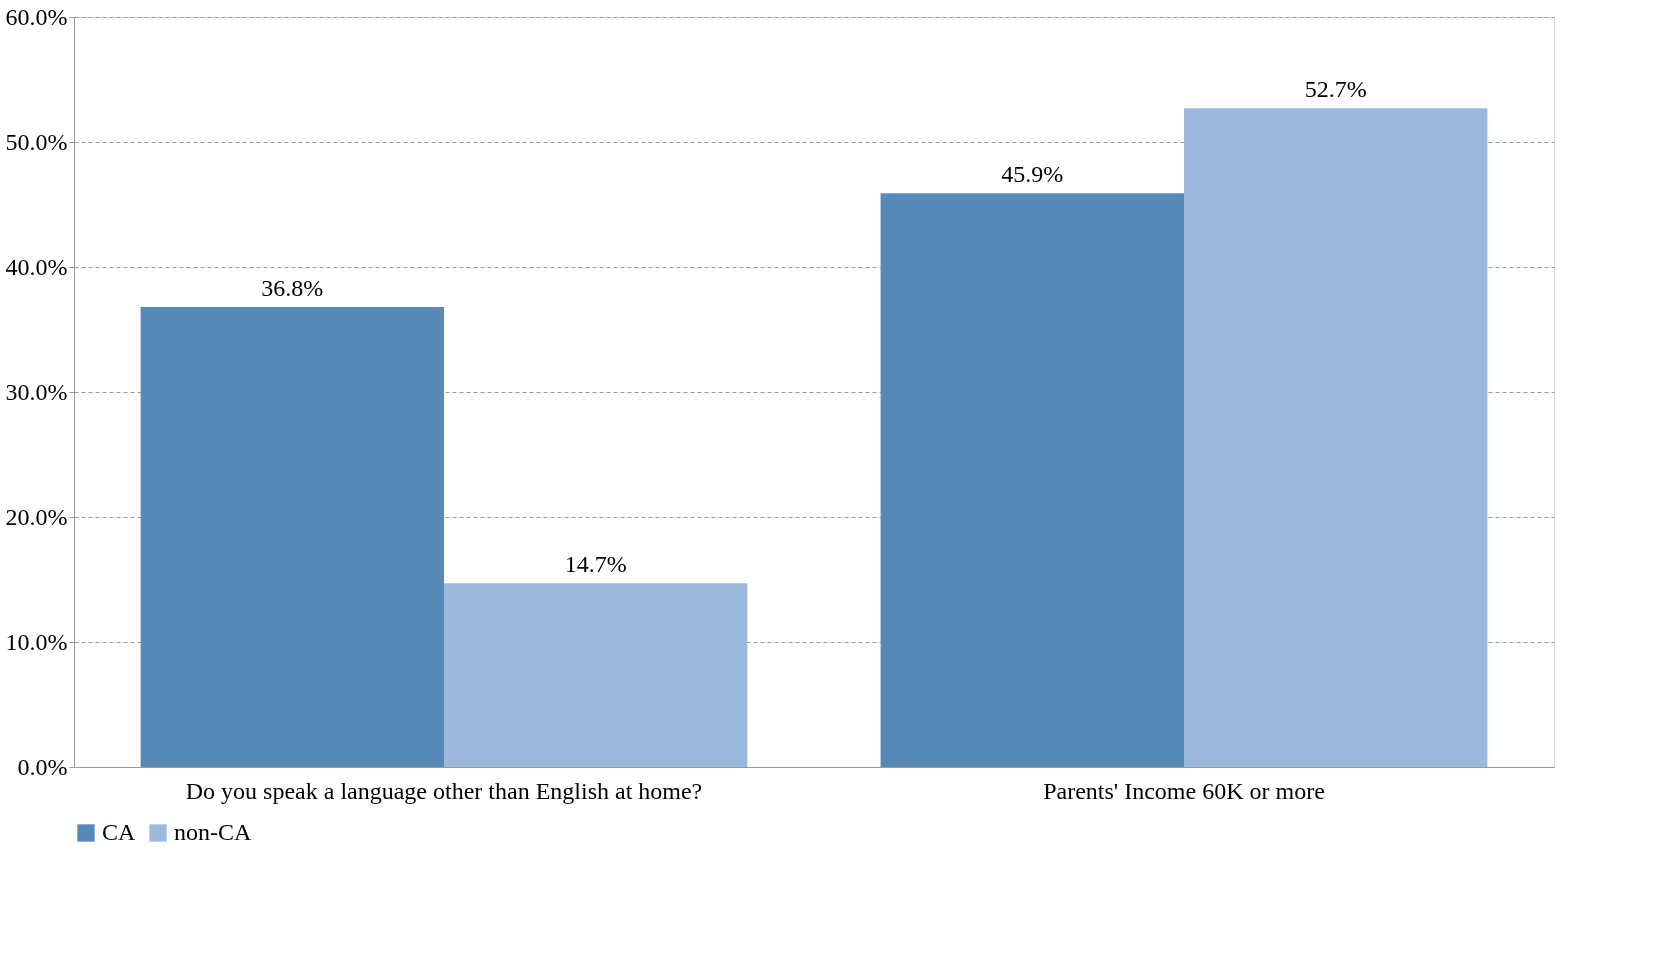 This screenshot has width=1678, height=964. What do you see at coordinates (213, 832) in the screenshot?
I see `legend-label: non-CA` at bounding box center [213, 832].